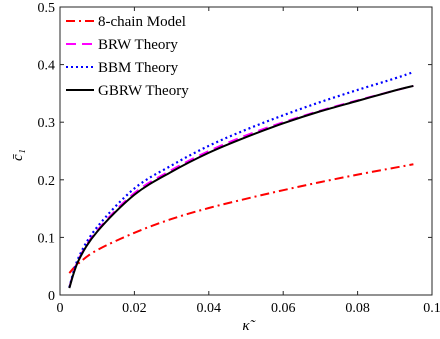  Describe the element at coordinates (143, 91) in the screenshot. I see `legend-label: GBRW Theory` at that location.